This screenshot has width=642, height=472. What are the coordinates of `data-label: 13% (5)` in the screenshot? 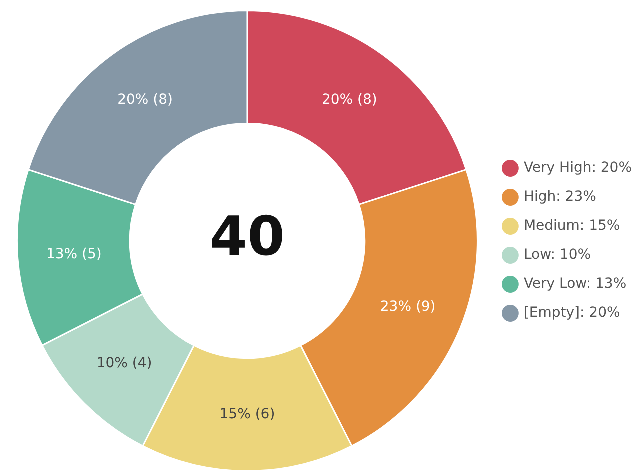 It's located at (74, 254).